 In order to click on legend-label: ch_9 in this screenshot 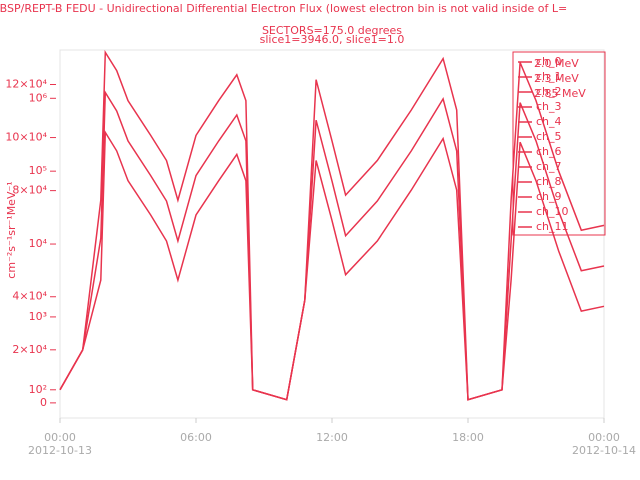, I will do `click(549, 196)`.